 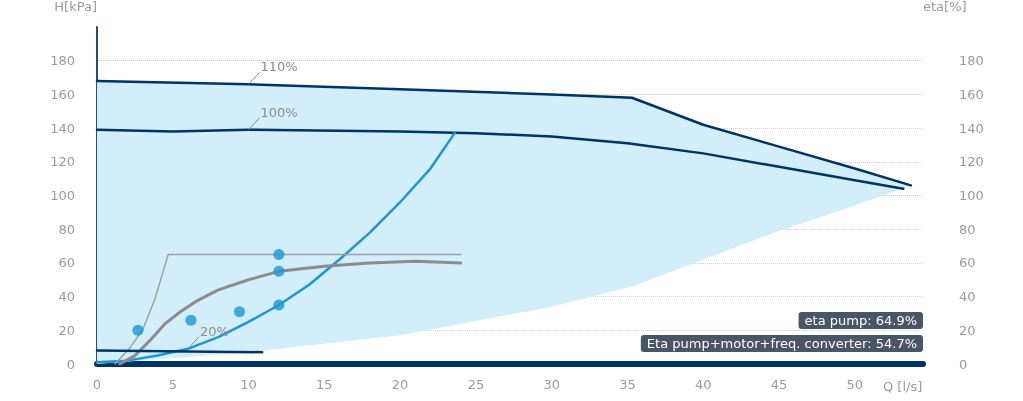 What do you see at coordinates (172, 384) in the screenshot?
I see `x-tick-label: 5` at bounding box center [172, 384].